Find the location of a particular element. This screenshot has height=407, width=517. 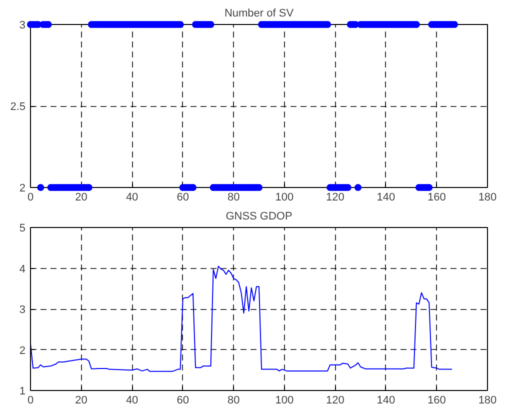

chart-title: Number of SV is located at coordinates (259, 14).